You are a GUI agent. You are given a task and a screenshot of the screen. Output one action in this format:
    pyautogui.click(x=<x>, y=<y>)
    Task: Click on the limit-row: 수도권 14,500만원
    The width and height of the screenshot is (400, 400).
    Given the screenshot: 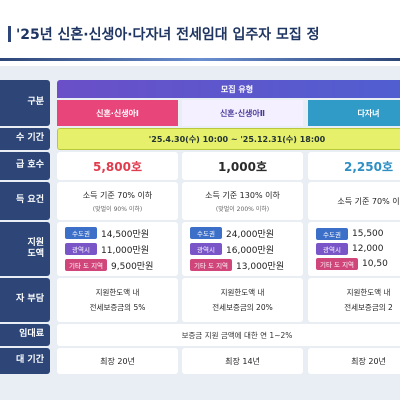 What is the action you would take?
    pyautogui.click(x=107, y=233)
    